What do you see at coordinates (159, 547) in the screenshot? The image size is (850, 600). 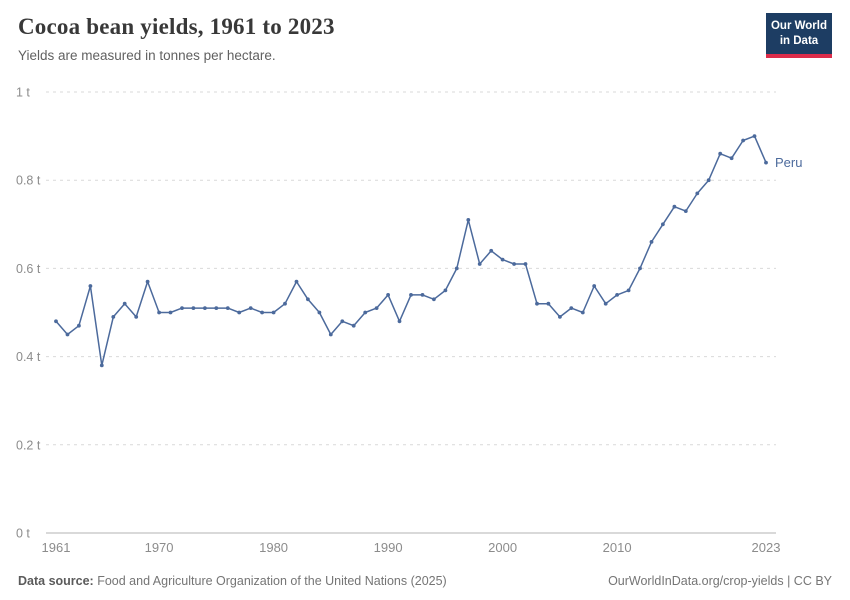 I see `x-tick-label: 1970` at bounding box center [159, 547].